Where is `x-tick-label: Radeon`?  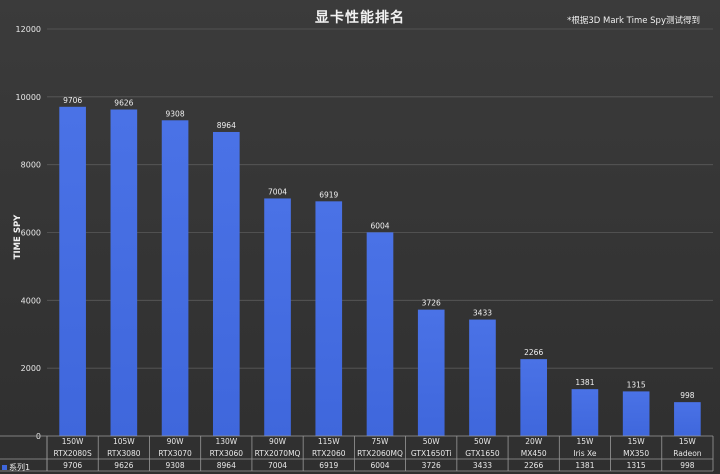
x-tick-label: Radeon is located at coordinates (687, 453).